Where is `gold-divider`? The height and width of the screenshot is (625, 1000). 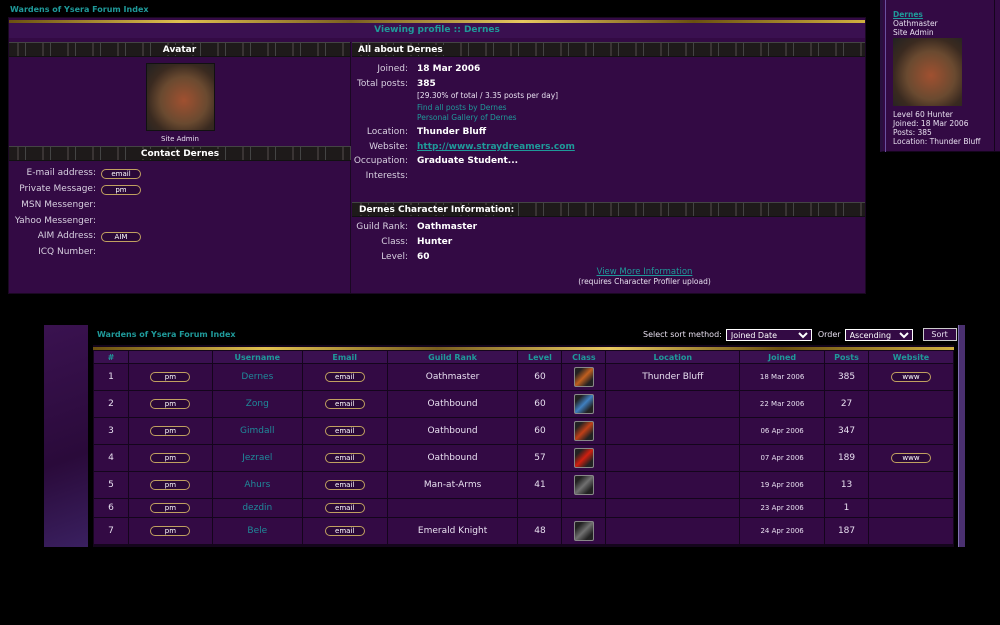
gold-divider is located at coordinates (437, 21).